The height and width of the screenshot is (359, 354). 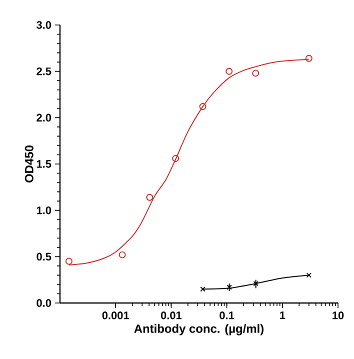 I want to click on x-tick-label: 0.1, so click(x=227, y=316).